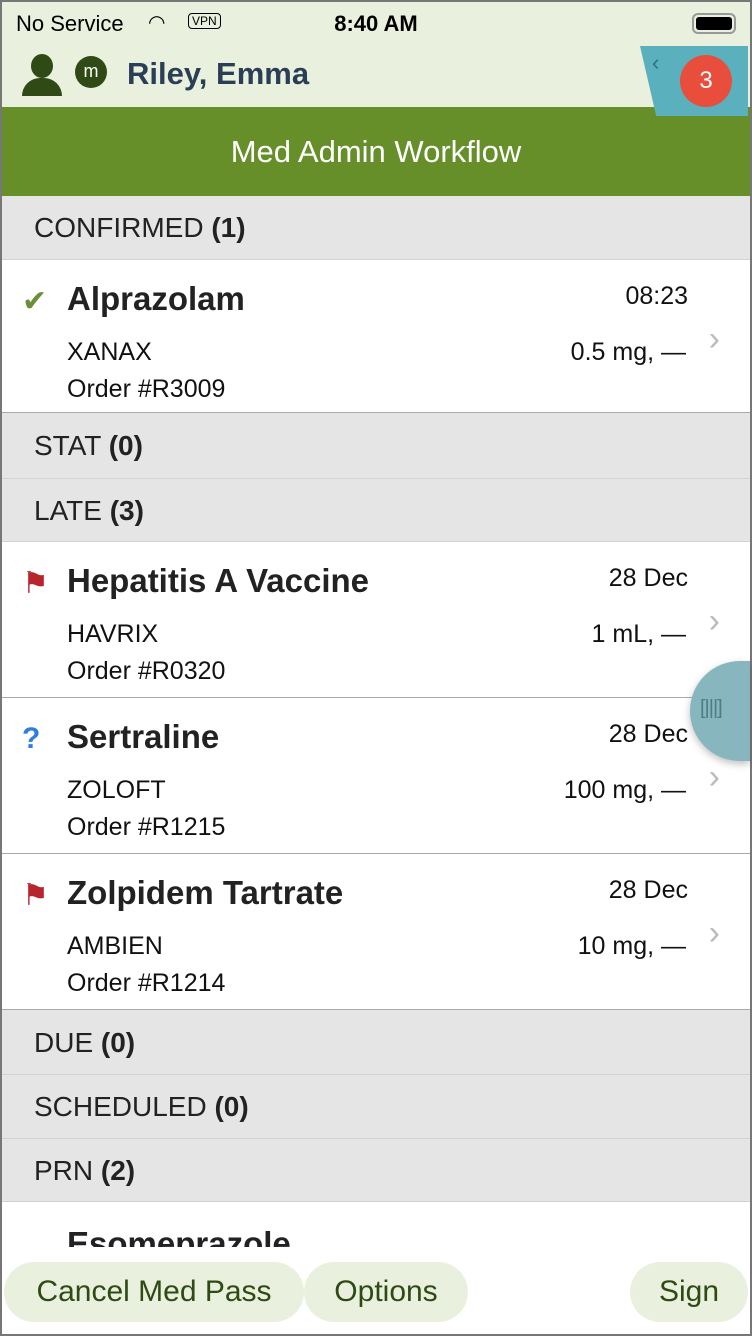  I want to click on section-label: LATE, so click(68, 510).